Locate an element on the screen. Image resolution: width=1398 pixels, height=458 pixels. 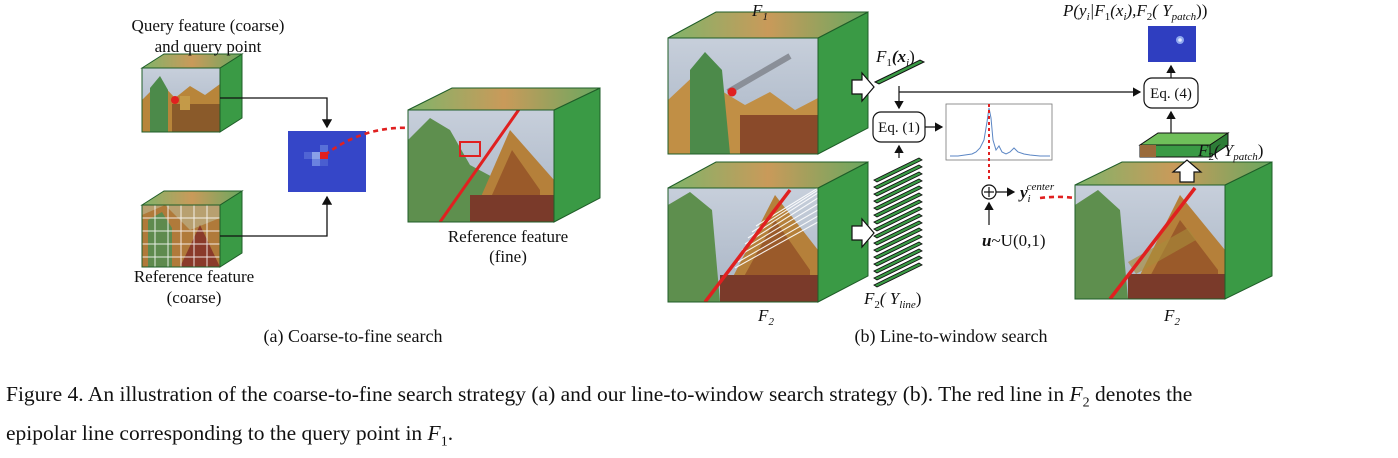
f2-patch-label: F2( Ypatch) is located at coordinates (1230, 152).